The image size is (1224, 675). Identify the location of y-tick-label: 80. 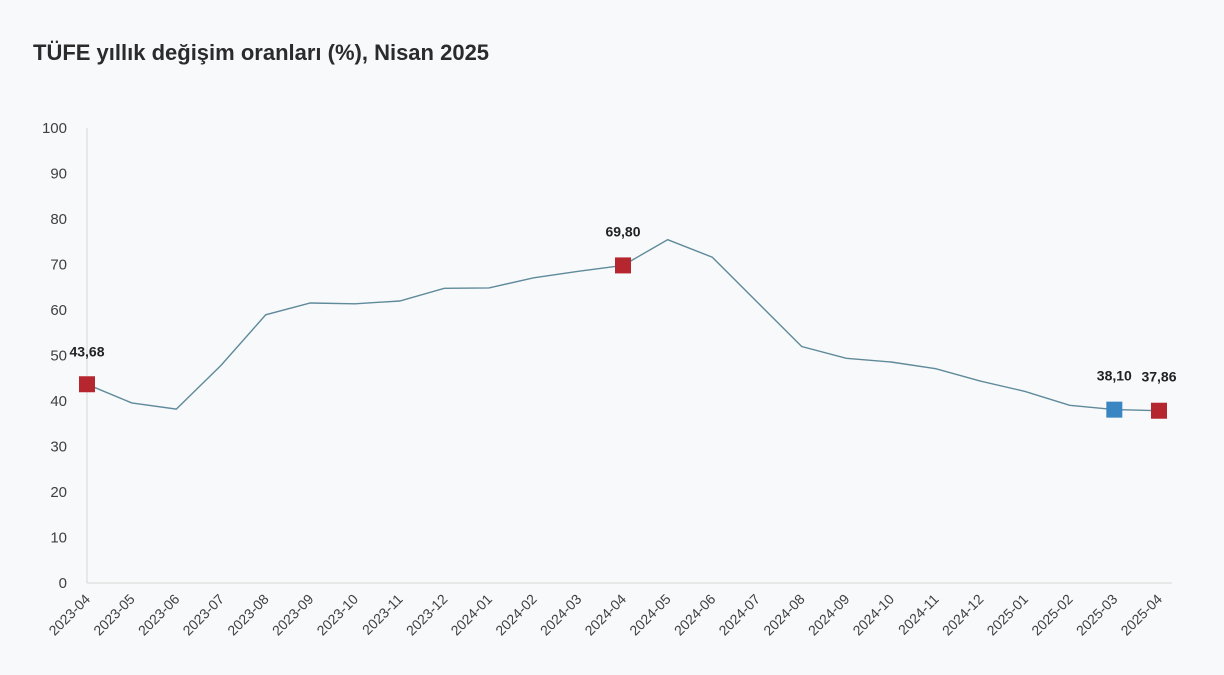
(58, 219).